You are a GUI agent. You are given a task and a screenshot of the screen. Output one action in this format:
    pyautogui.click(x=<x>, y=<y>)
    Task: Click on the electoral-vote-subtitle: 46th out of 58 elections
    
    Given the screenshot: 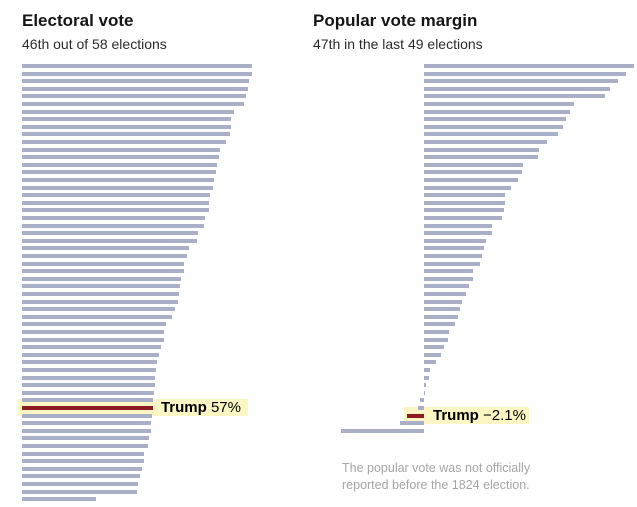 What is the action you would take?
    pyautogui.click(x=94, y=44)
    